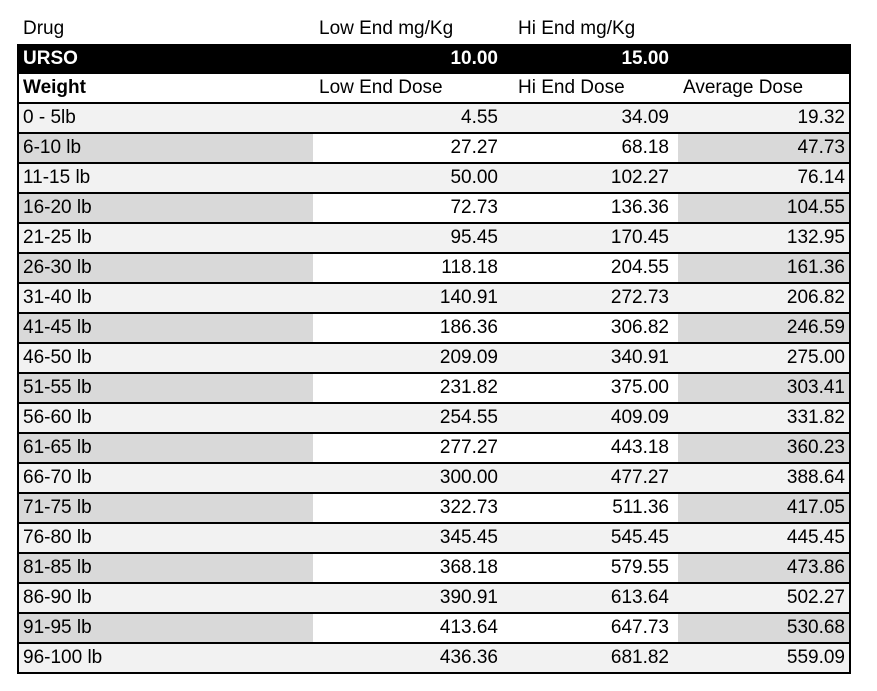  What do you see at coordinates (409, 148) in the screenshot?
I see `low-end-dose-cell: 27.27` at bounding box center [409, 148].